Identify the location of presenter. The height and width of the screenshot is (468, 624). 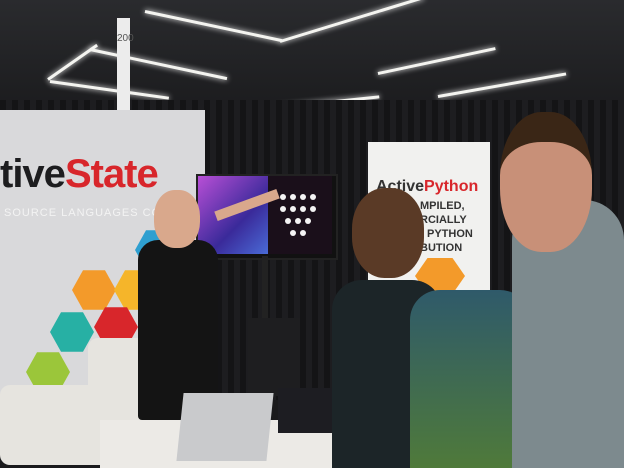
(178, 330).